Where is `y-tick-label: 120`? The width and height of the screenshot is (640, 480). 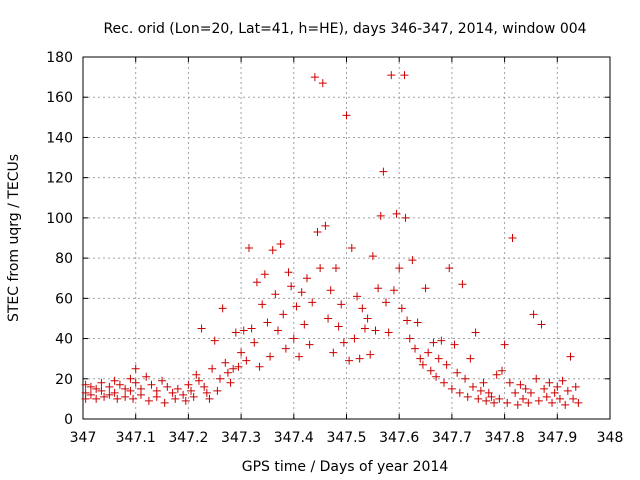 y-tick-label: 120 is located at coordinates (59, 179).